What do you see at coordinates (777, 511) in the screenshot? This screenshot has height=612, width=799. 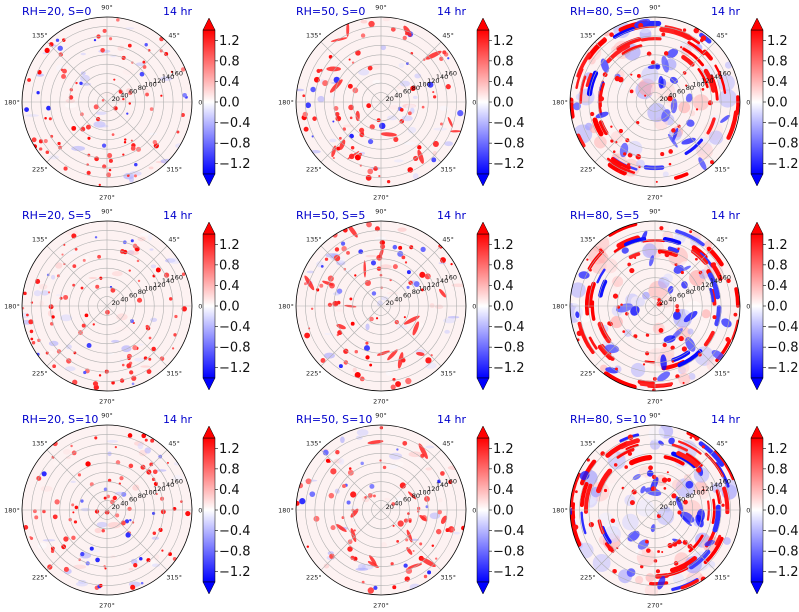 I see `colorbar-tick-label: 0.0` at bounding box center [777, 511].